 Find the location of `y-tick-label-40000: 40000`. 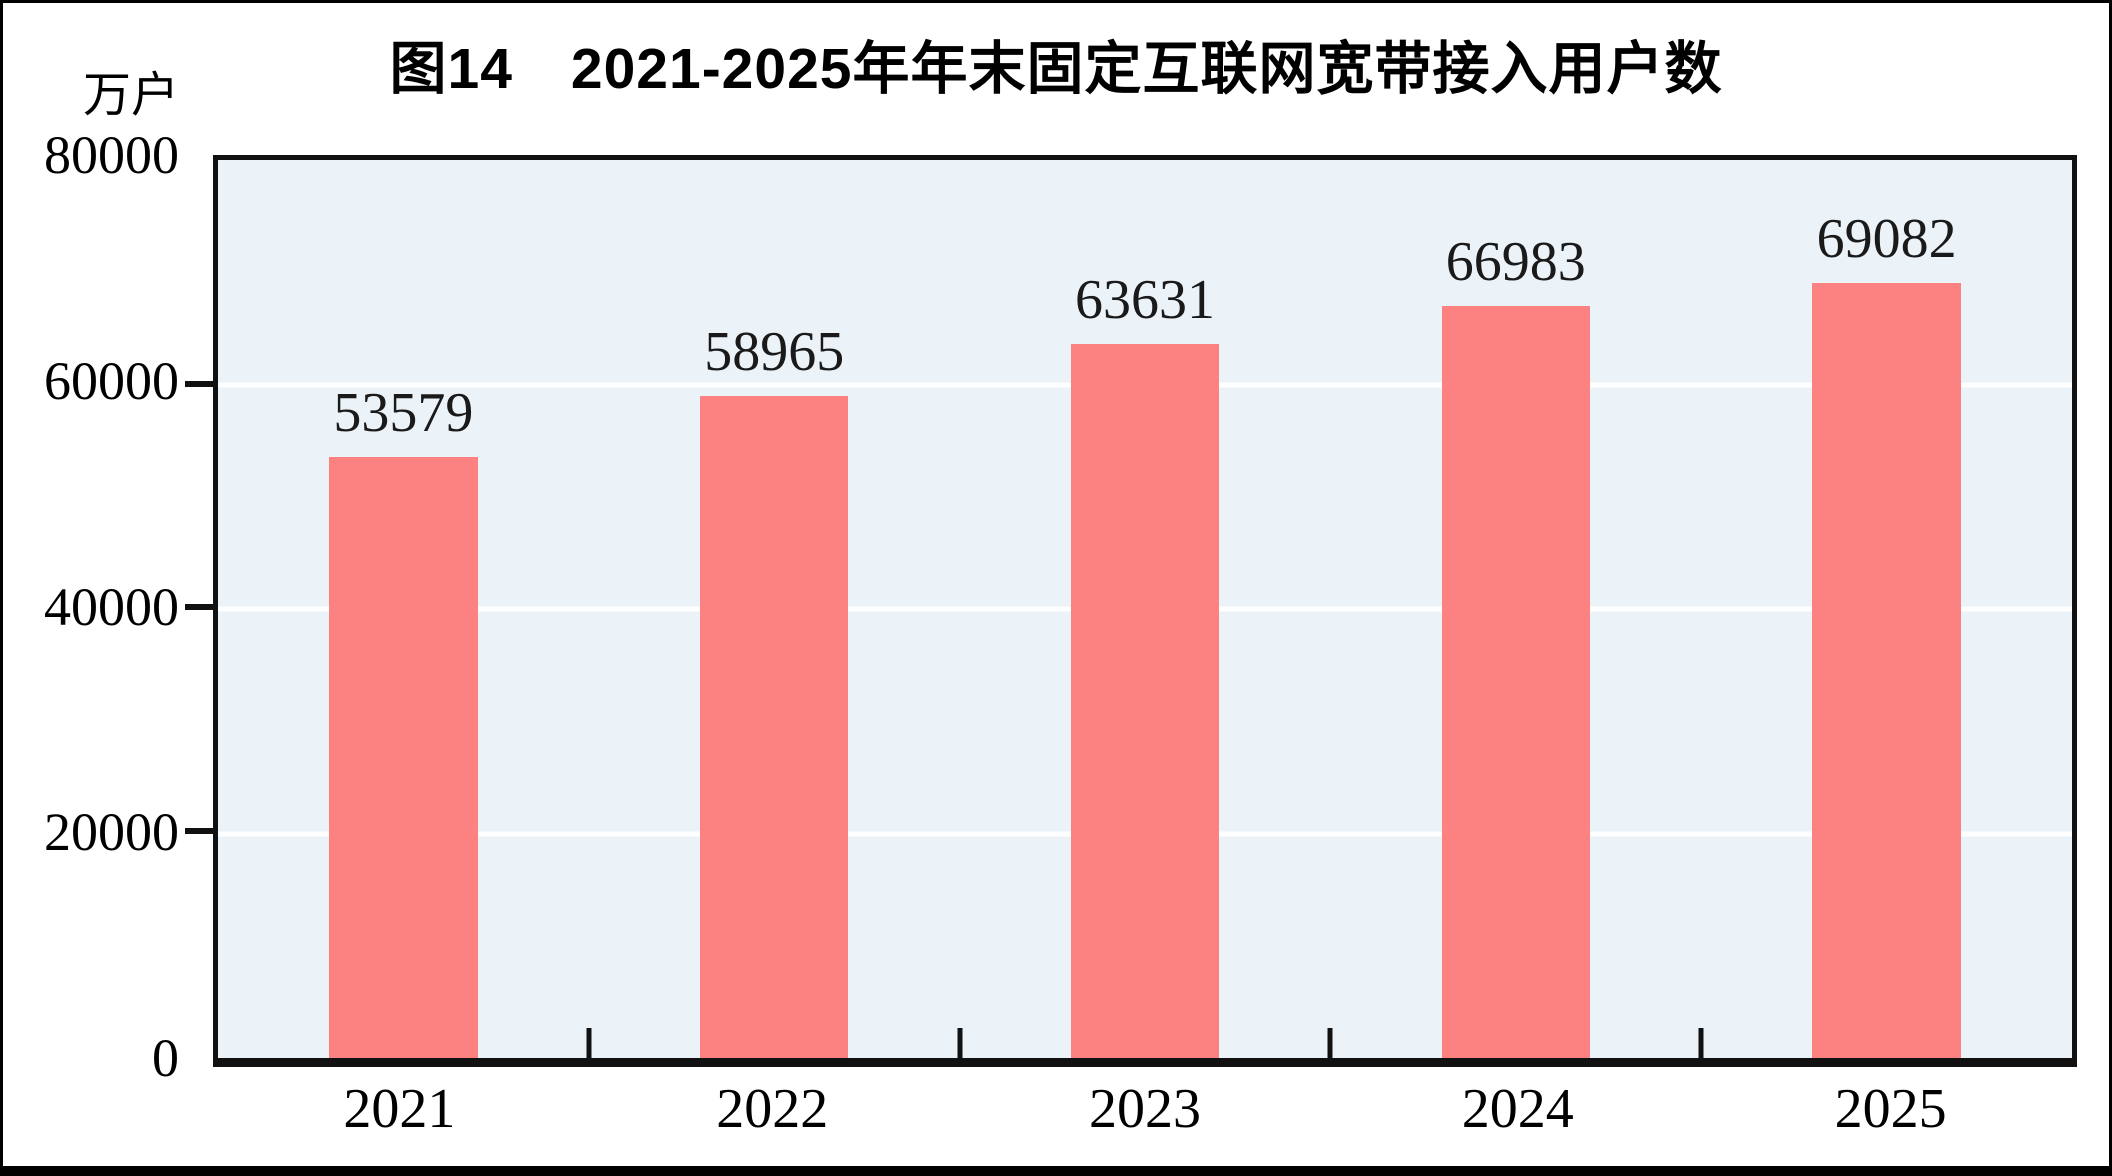

y-tick-label-40000: 40000 is located at coordinates (111, 606).